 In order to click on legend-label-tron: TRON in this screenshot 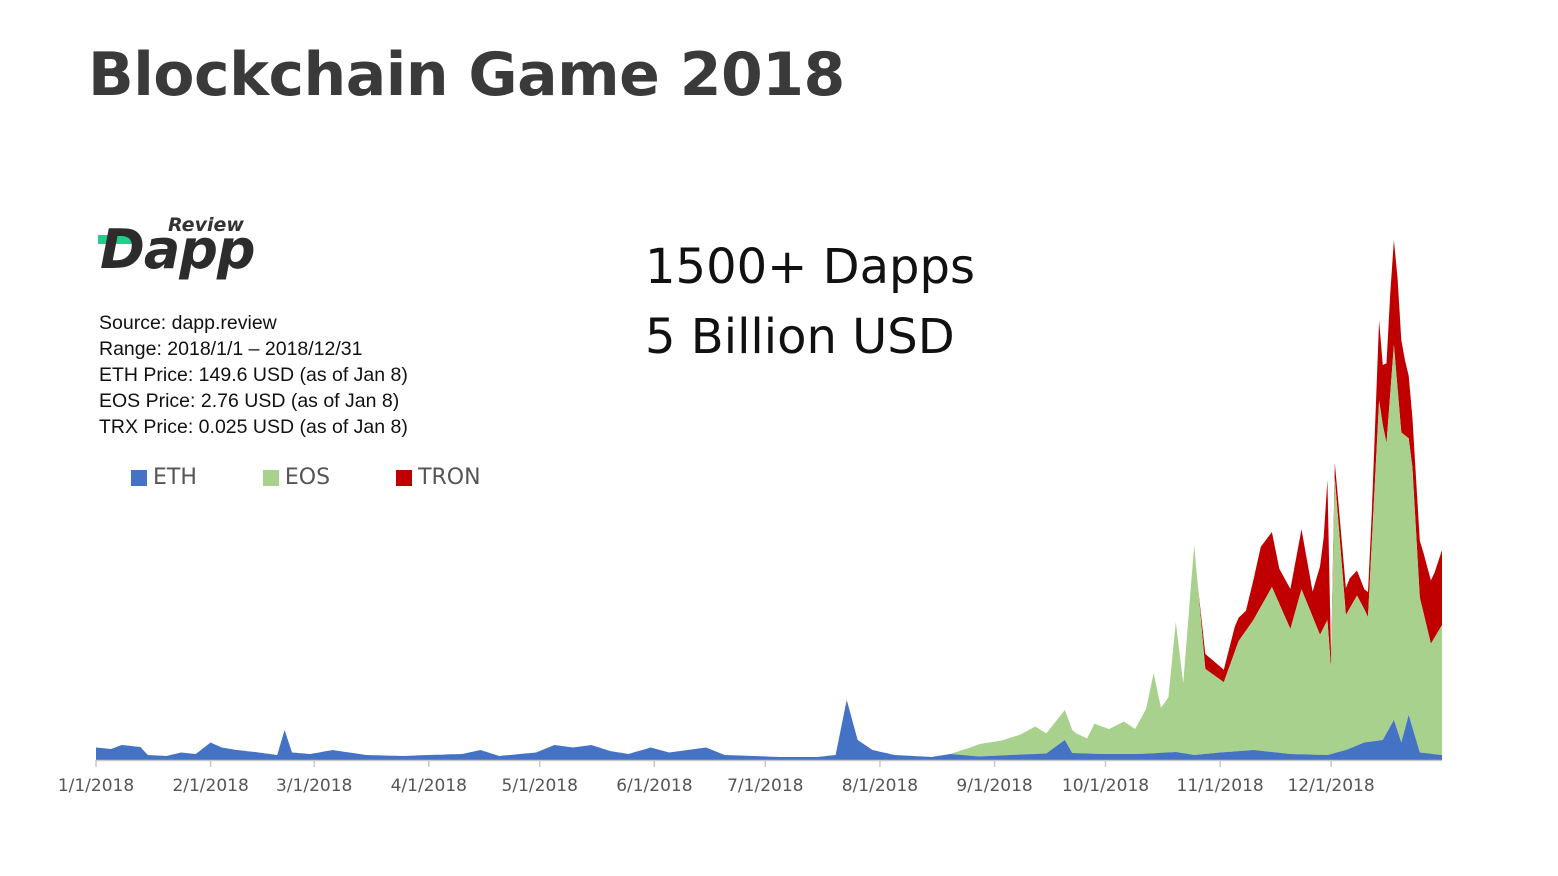, I will do `click(449, 477)`.